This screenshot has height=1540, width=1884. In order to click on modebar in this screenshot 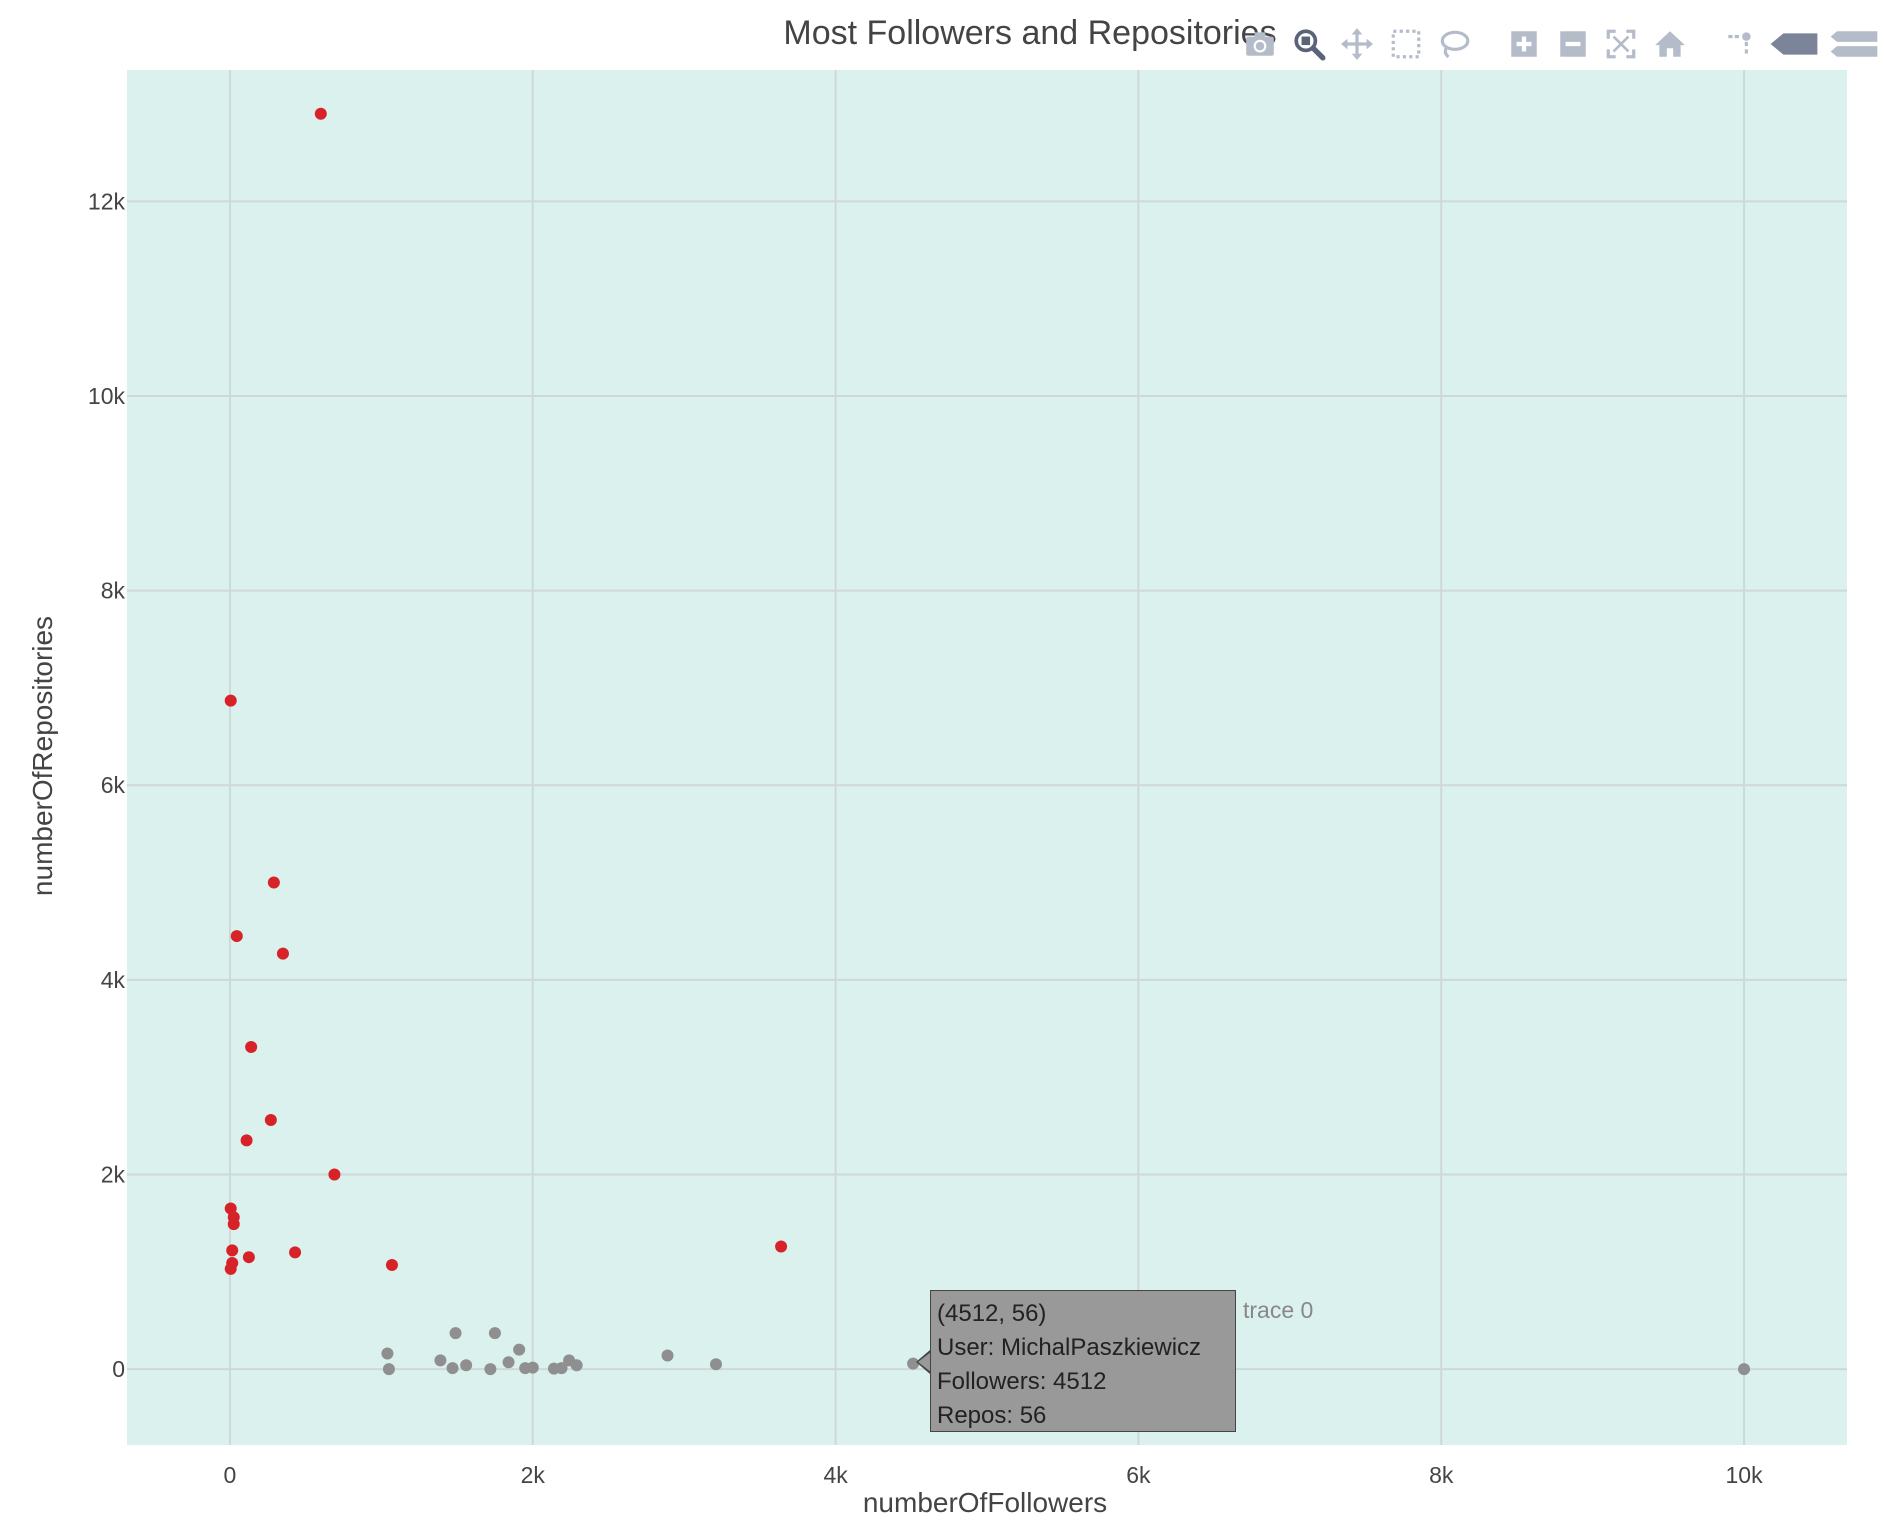, I will do `click(1560, 44)`.